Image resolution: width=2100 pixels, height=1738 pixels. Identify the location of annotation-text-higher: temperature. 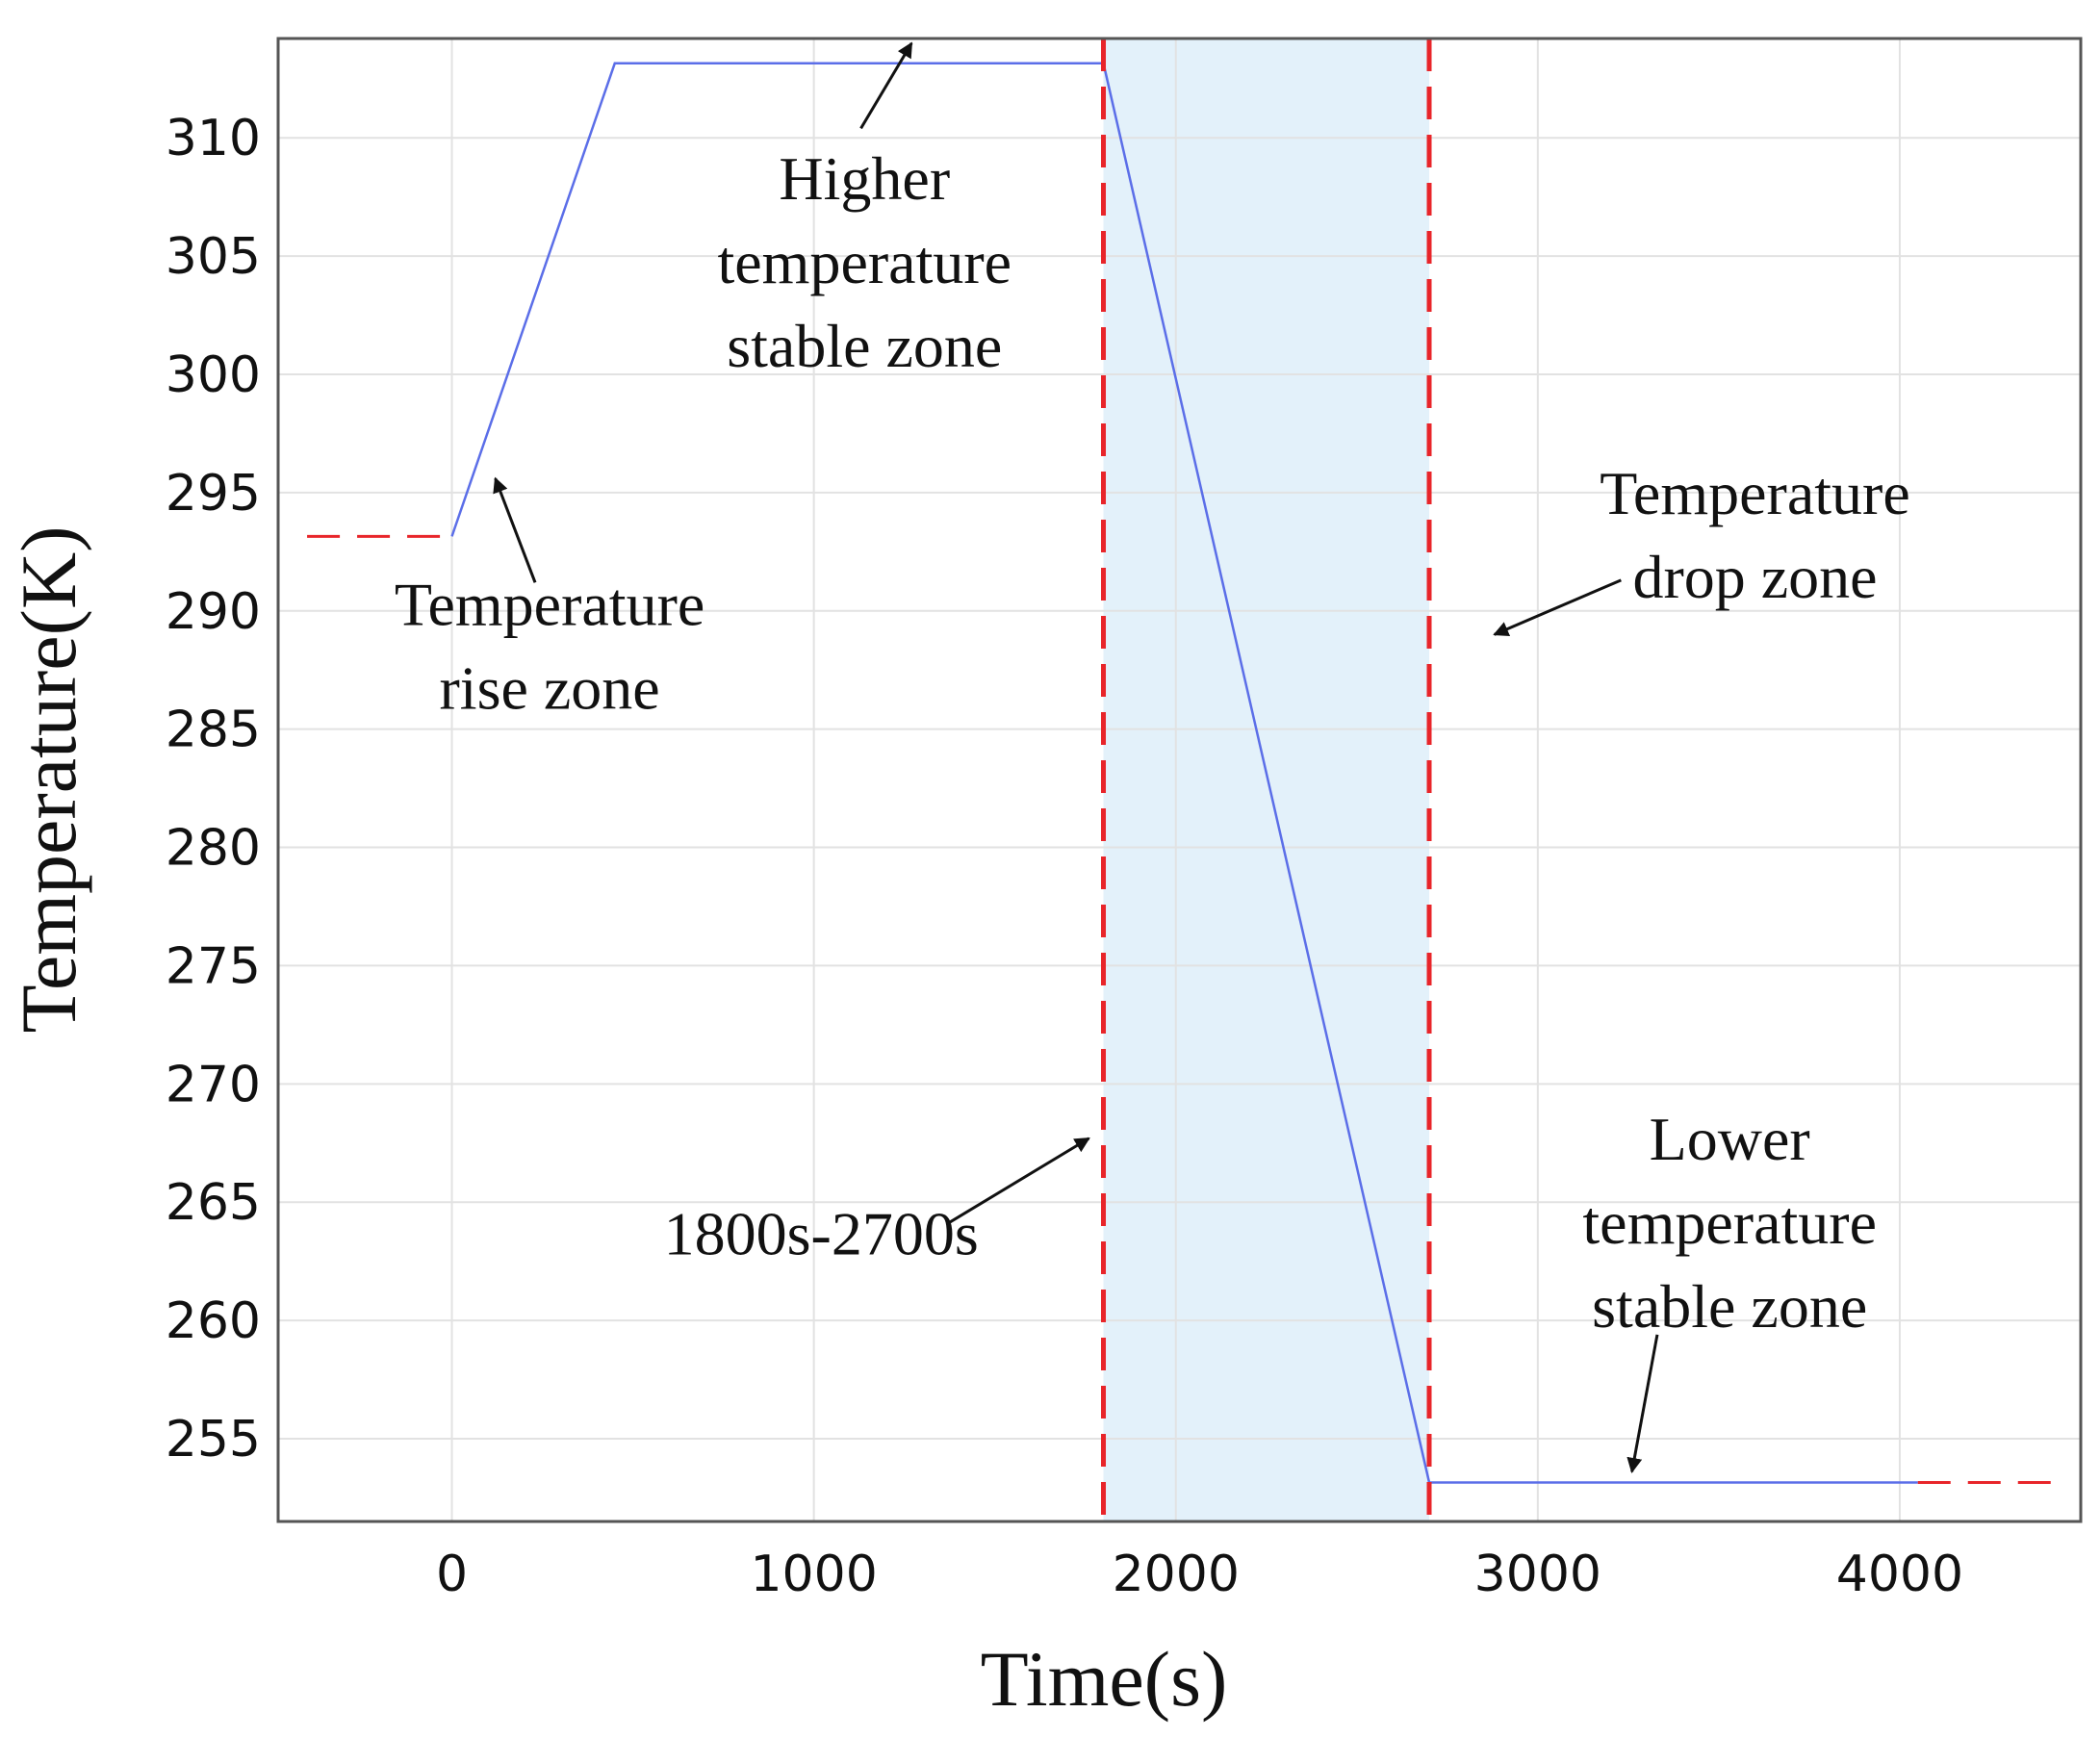
(864, 262).